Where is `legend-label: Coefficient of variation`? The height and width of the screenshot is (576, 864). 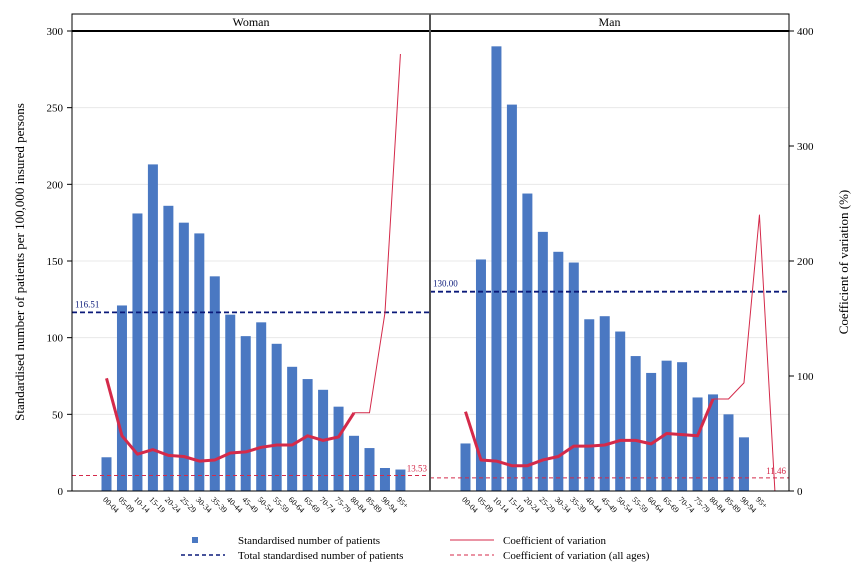
legend-label: Coefficient of variation is located at coordinates (555, 541).